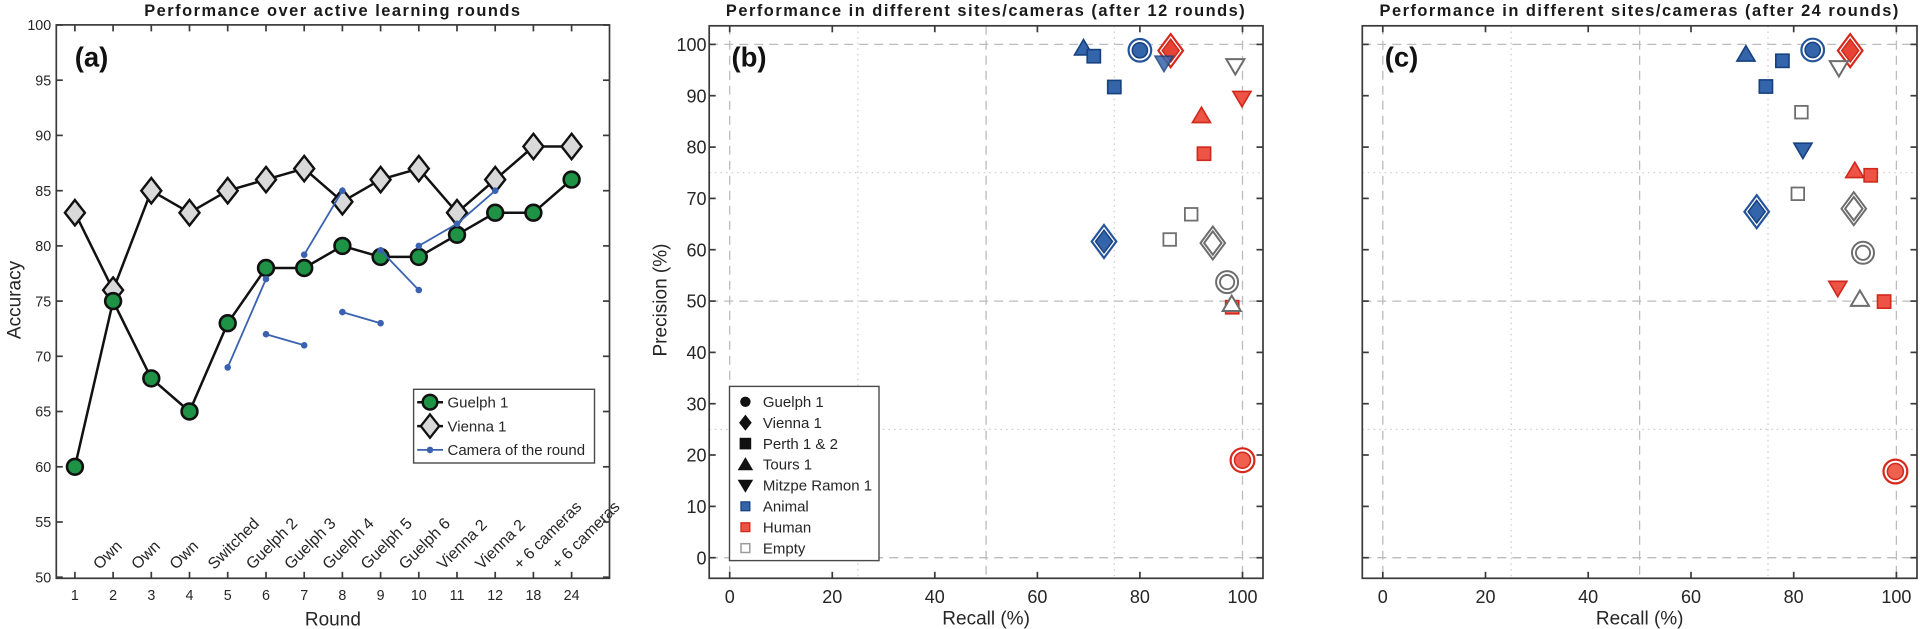 This screenshot has height=629, width=1920. Describe the element at coordinates (190, 596) in the screenshot. I see `svg-text: 4` at that location.